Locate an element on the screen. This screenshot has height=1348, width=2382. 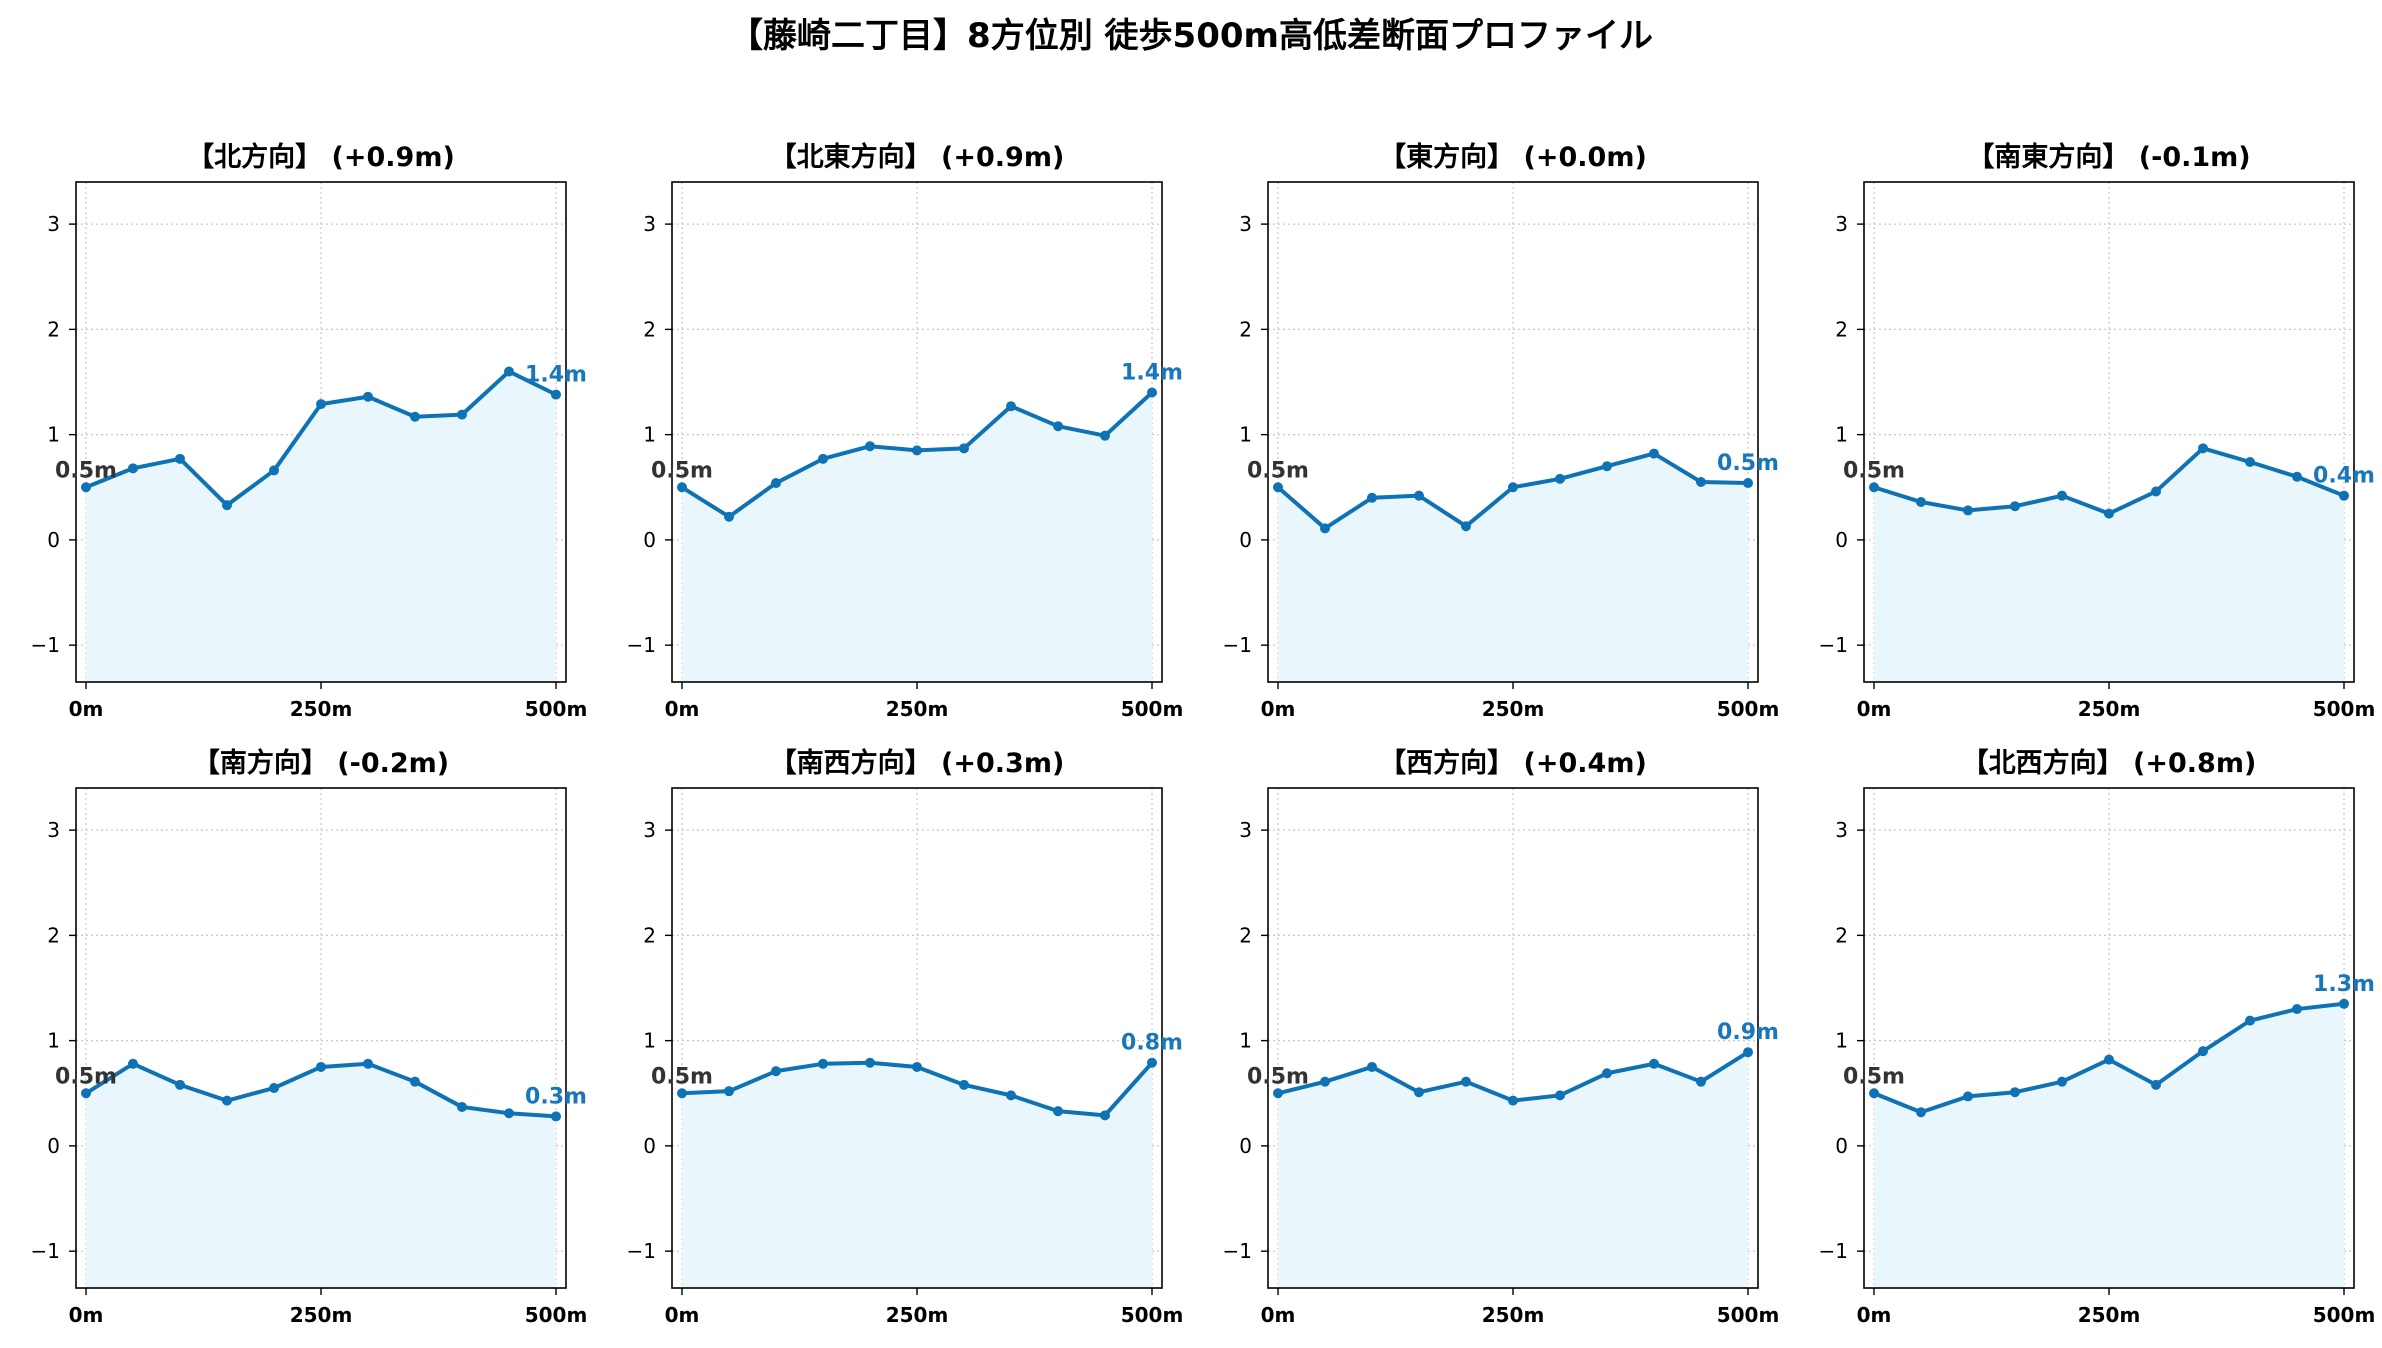
panel-title: 【南東方向】 (-0.1m) is located at coordinates (2108, 157).